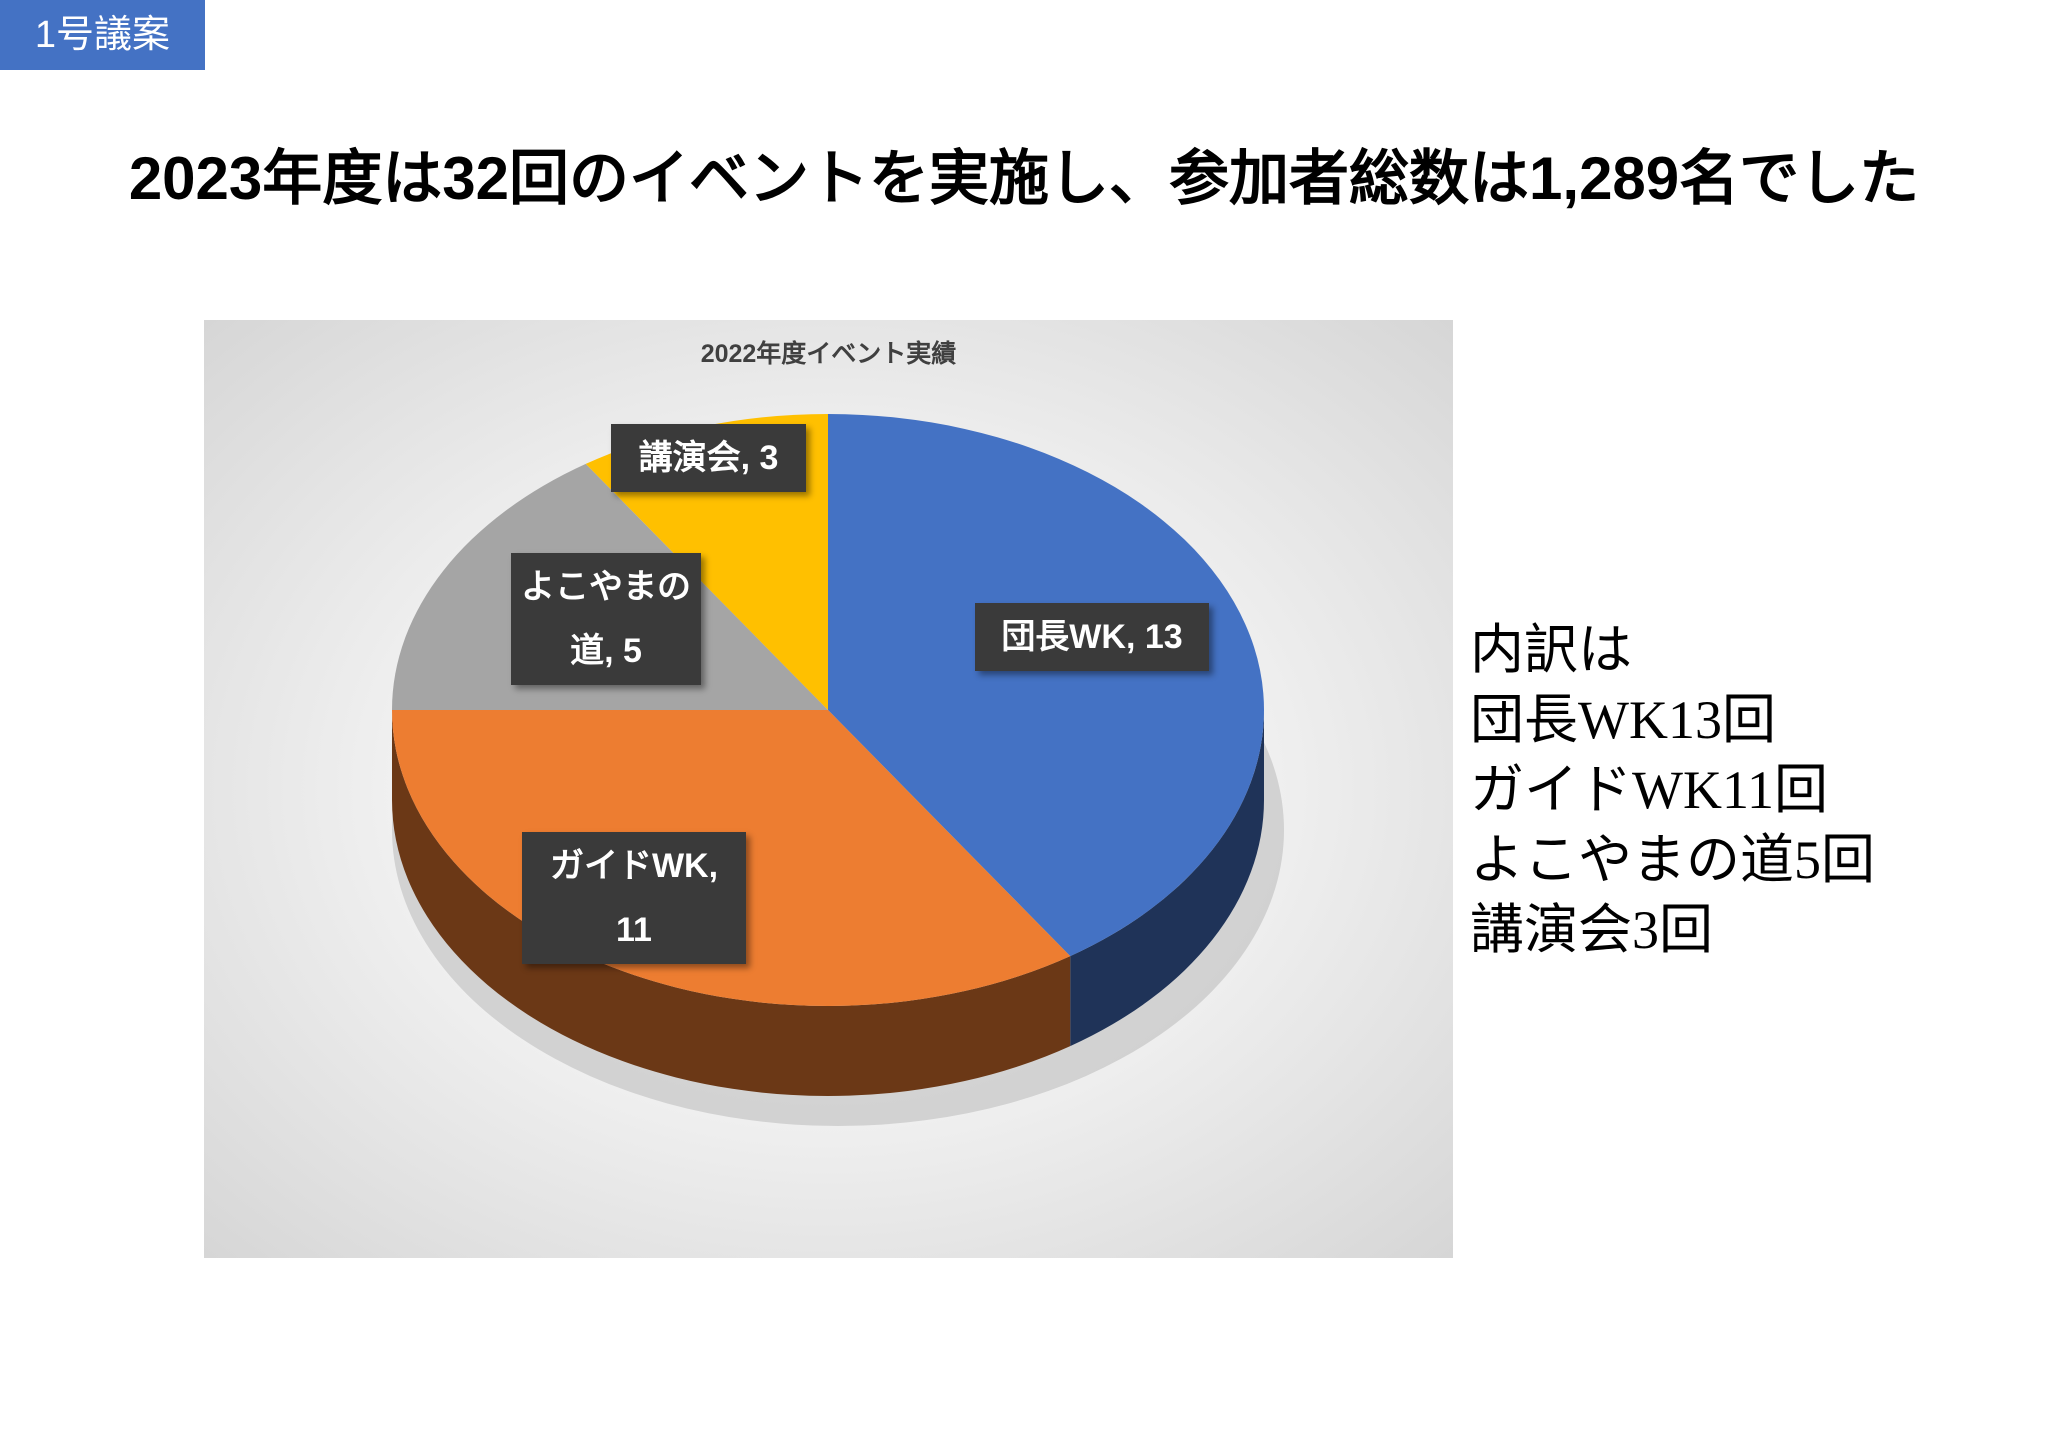 This screenshot has height=1448, width=2048. Describe the element at coordinates (1591, 930) in the screenshot. I see `breakdown-line: 講演会3回` at that location.